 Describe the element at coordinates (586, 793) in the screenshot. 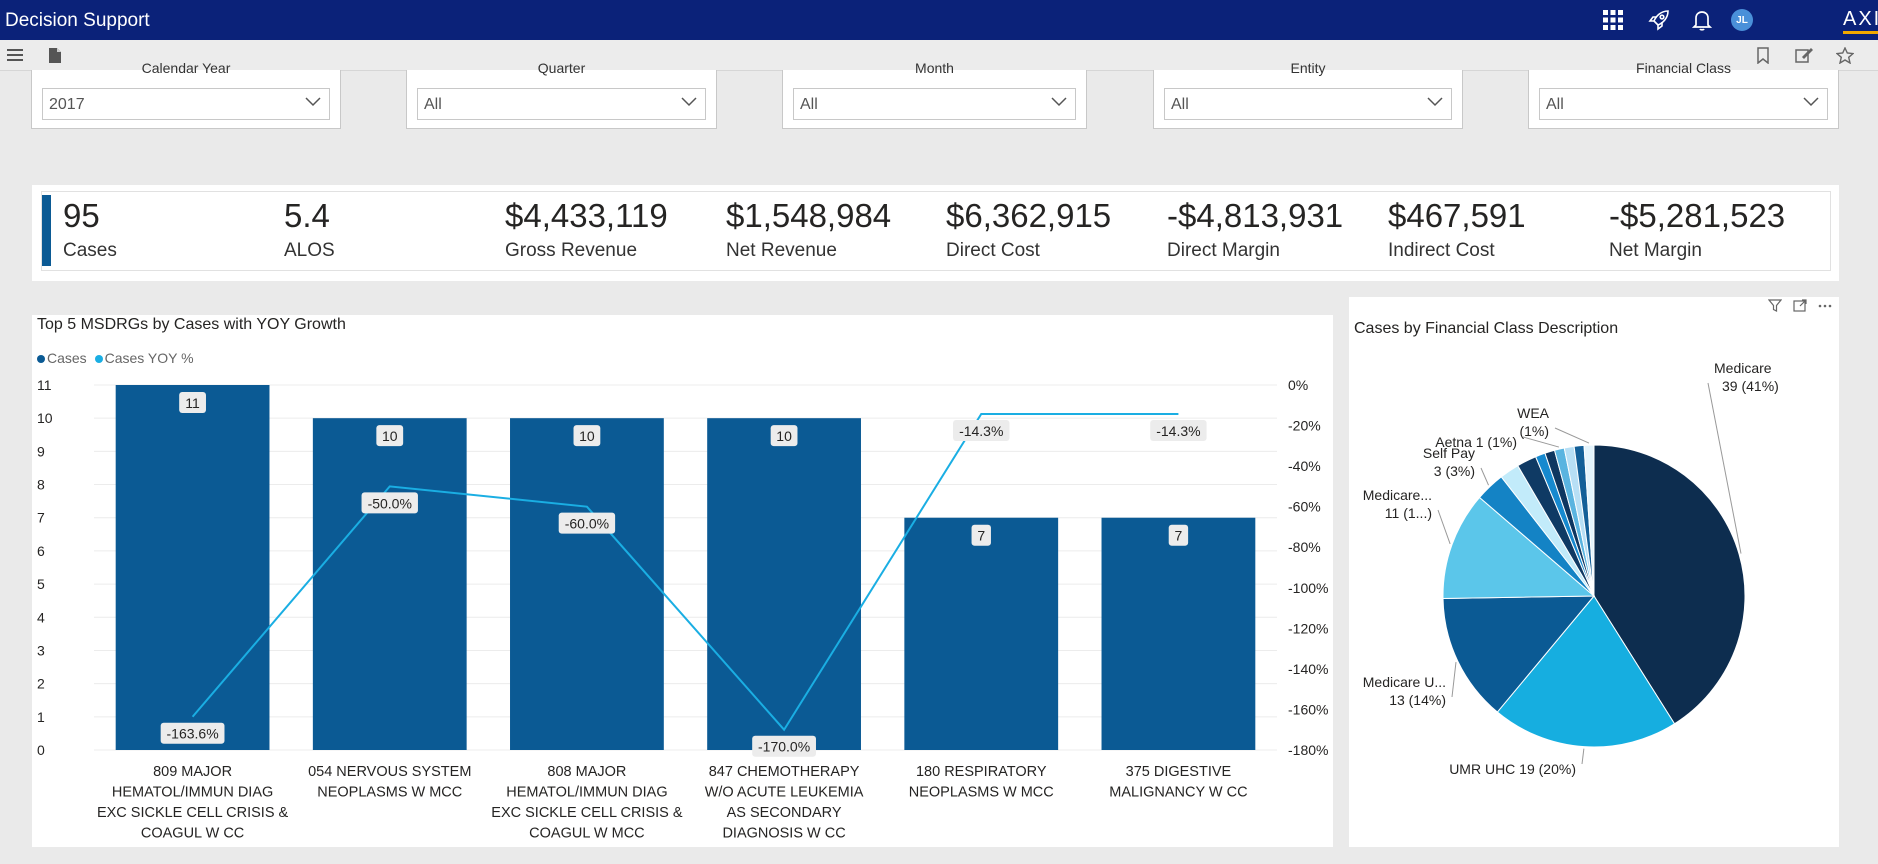

I see `x-tick-label: HEMATOL/IMMUN DIAG` at that location.